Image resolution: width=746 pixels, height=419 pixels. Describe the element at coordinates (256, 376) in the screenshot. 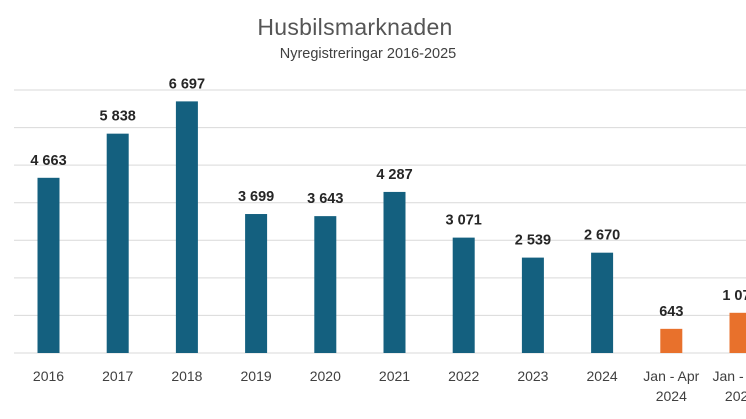

I see `x-tick-label: 2019` at that location.